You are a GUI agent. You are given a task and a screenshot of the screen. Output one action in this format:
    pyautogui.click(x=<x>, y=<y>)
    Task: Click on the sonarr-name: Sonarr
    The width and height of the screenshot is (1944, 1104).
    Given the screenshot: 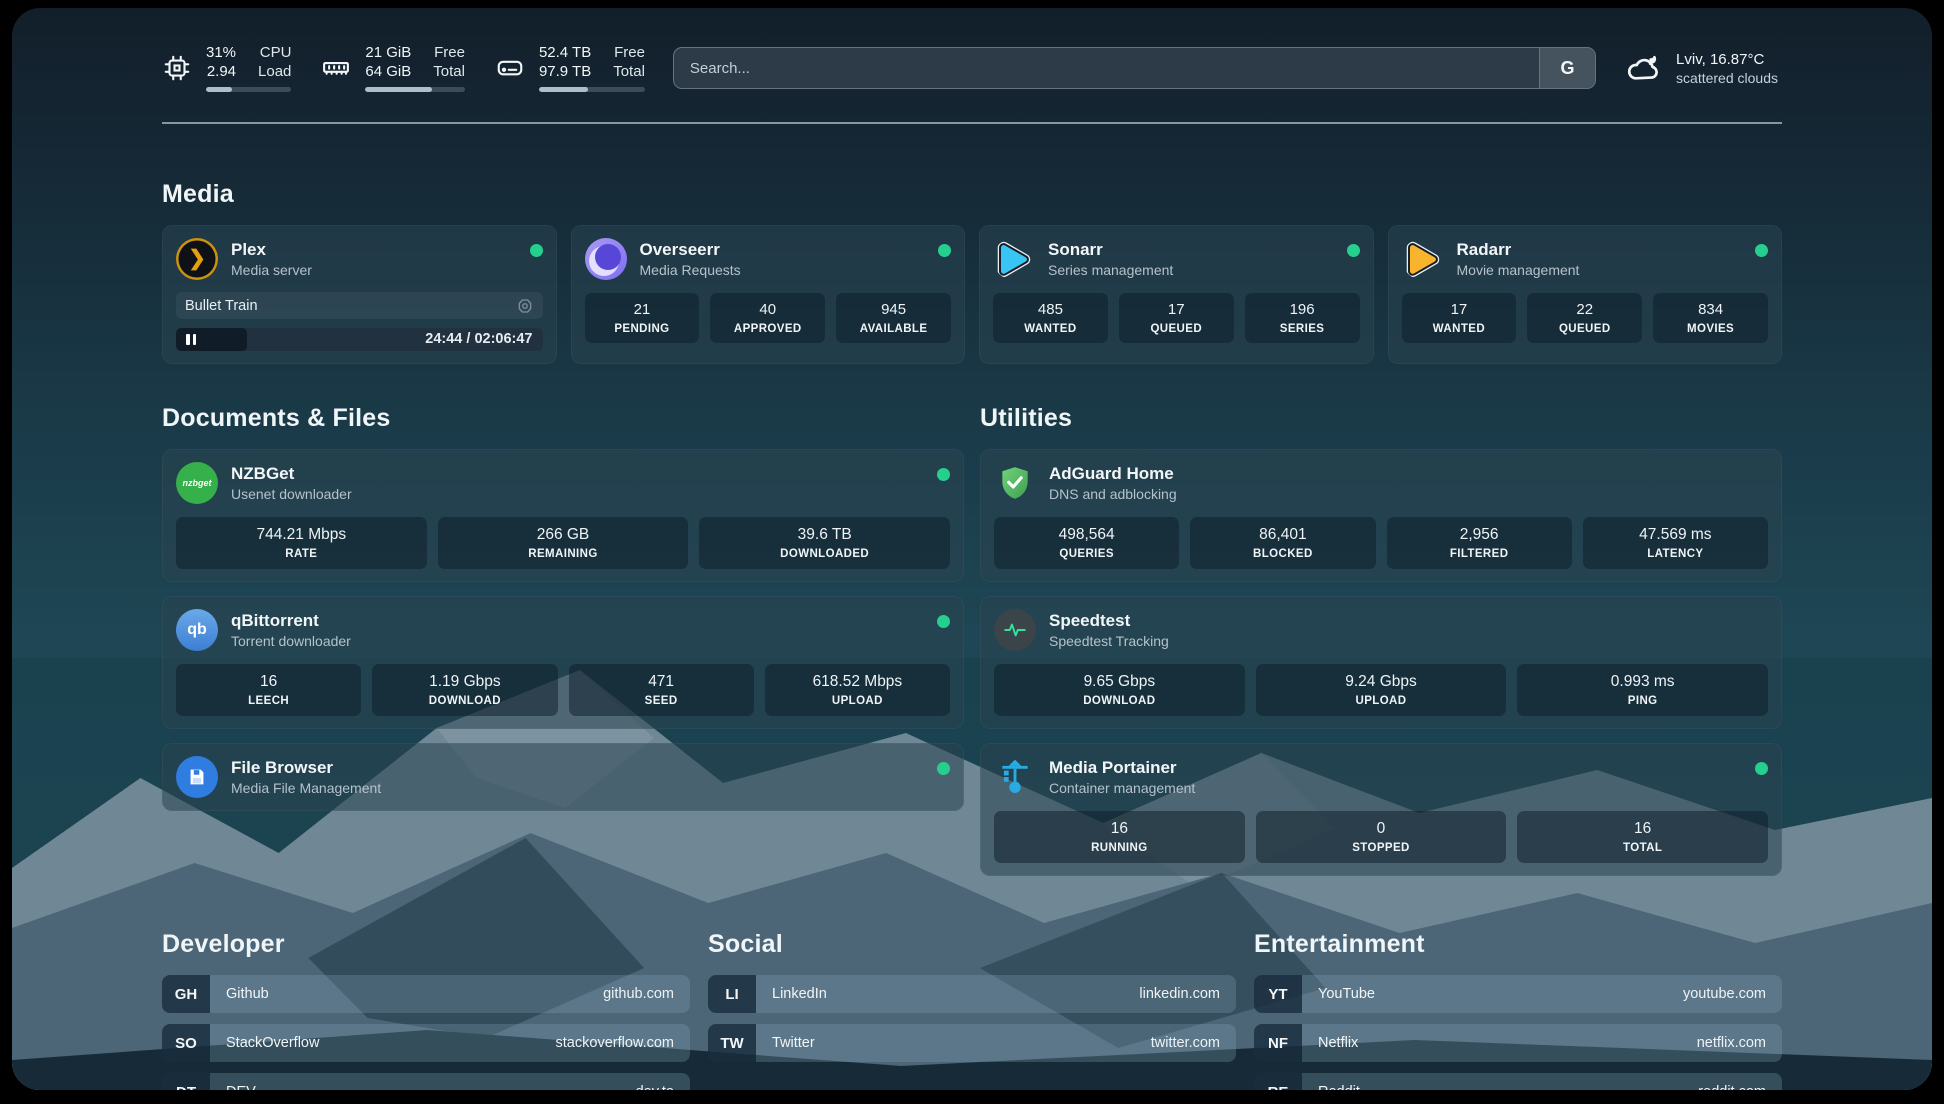 What is the action you would take?
    pyautogui.click(x=1075, y=249)
    